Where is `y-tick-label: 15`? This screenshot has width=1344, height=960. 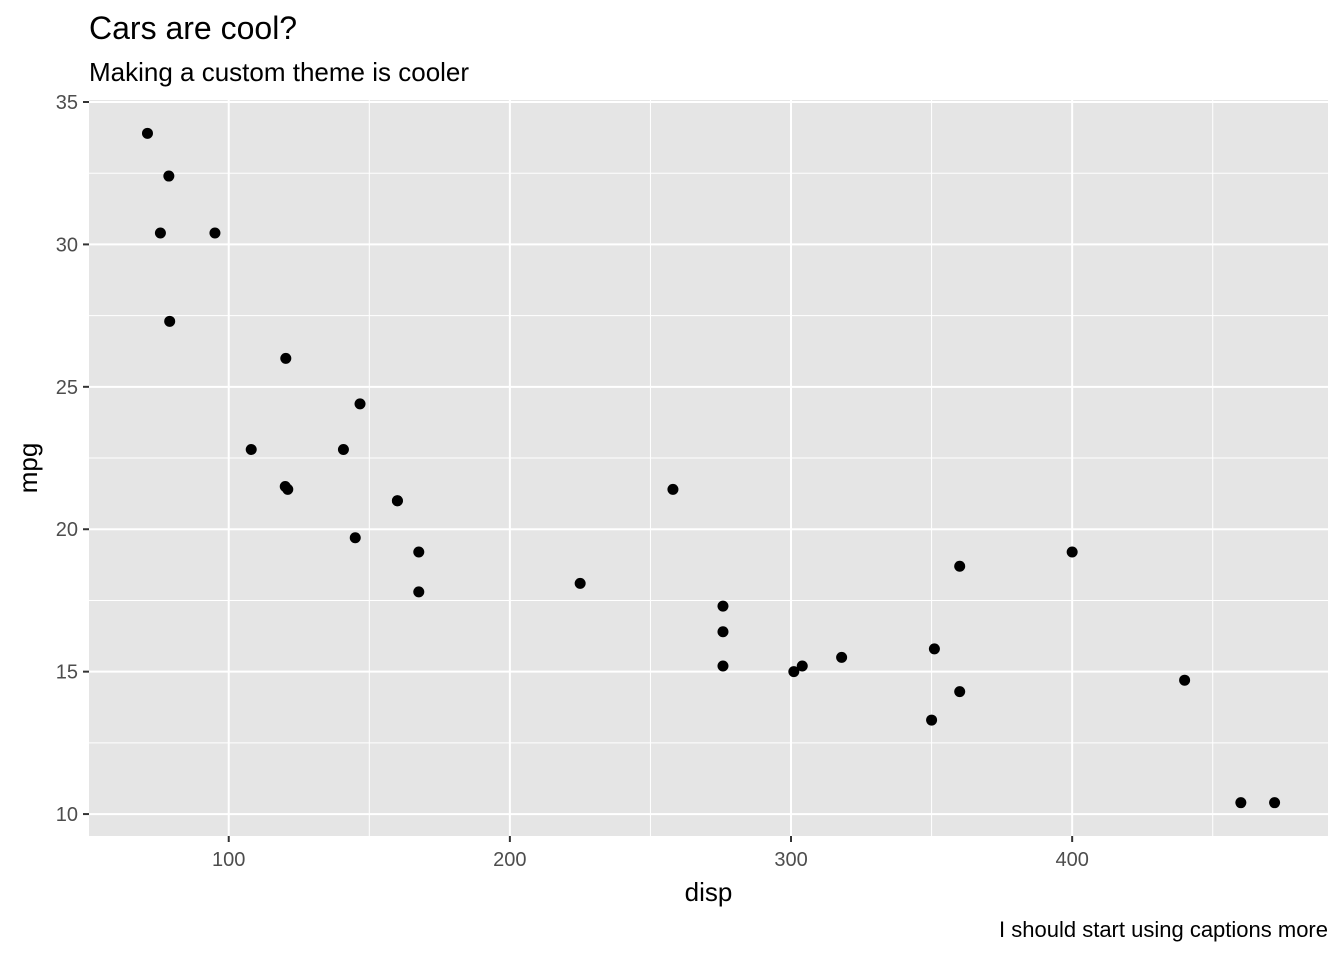
y-tick-label: 15 is located at coordinates (67, 673).